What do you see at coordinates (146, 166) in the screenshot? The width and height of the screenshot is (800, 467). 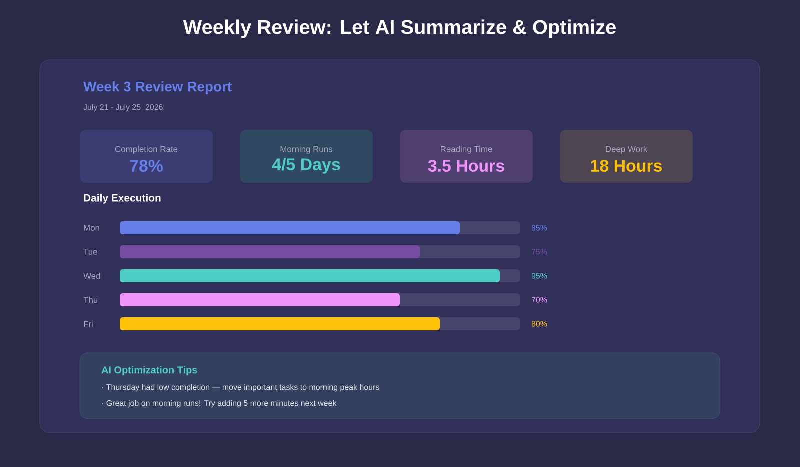 I see `text: 78%` at bounding box center [146, 166].